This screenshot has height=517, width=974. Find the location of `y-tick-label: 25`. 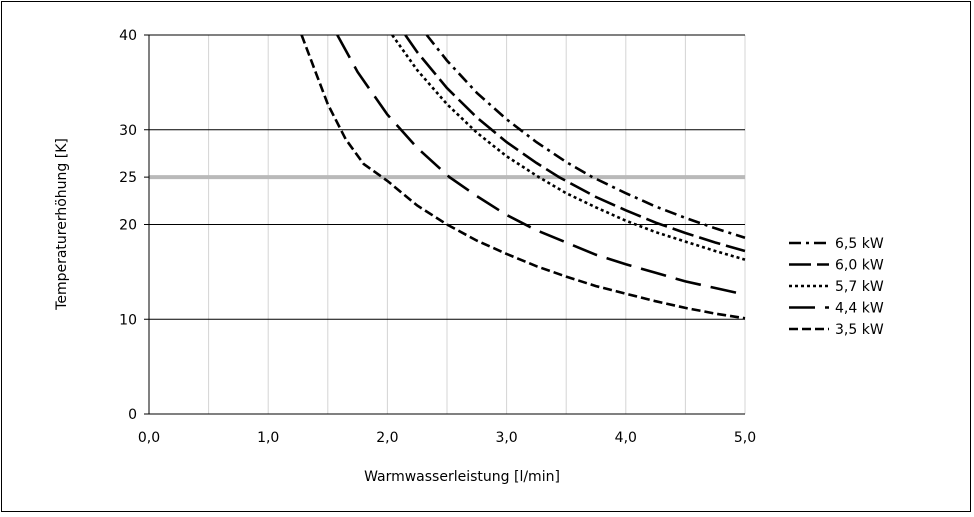

y-tick-label: 25 is located at coordinates (128, 178).